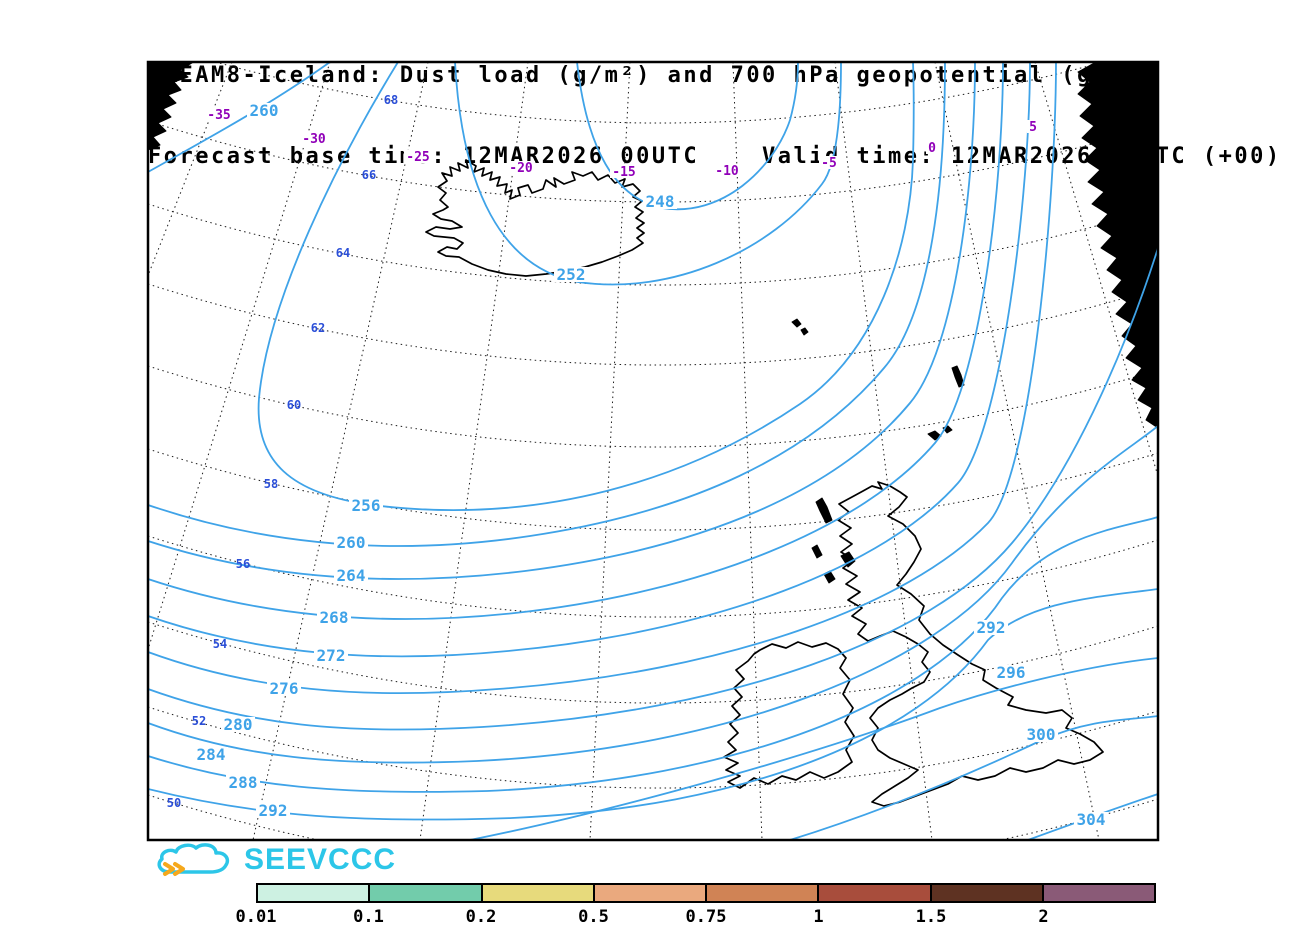 The width and height of the screenshot is (1296, 925). I want to click on latitude-label: 68, so click(391, 100).